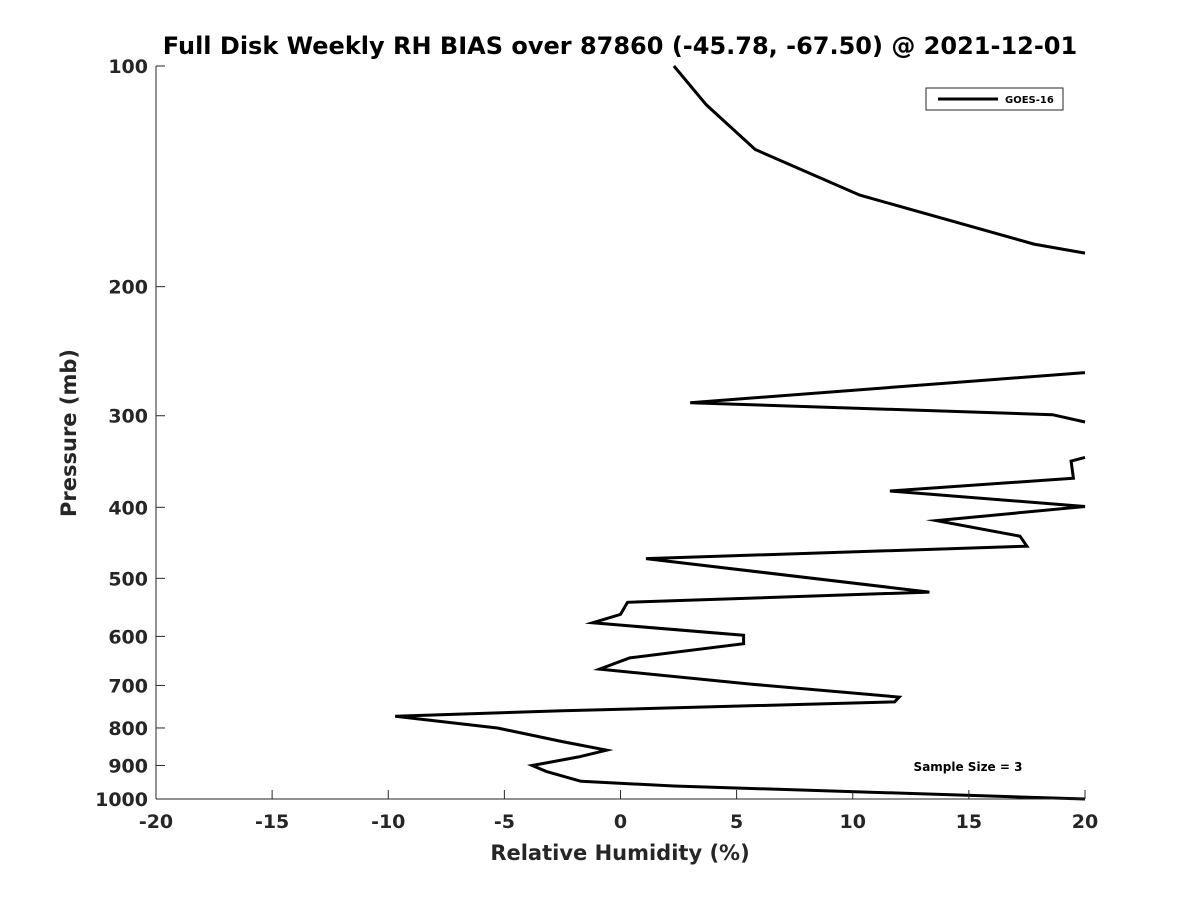 This screenshot has height=900, width=1200. I want to click on x-tick-label: 0, so click(620, 822).